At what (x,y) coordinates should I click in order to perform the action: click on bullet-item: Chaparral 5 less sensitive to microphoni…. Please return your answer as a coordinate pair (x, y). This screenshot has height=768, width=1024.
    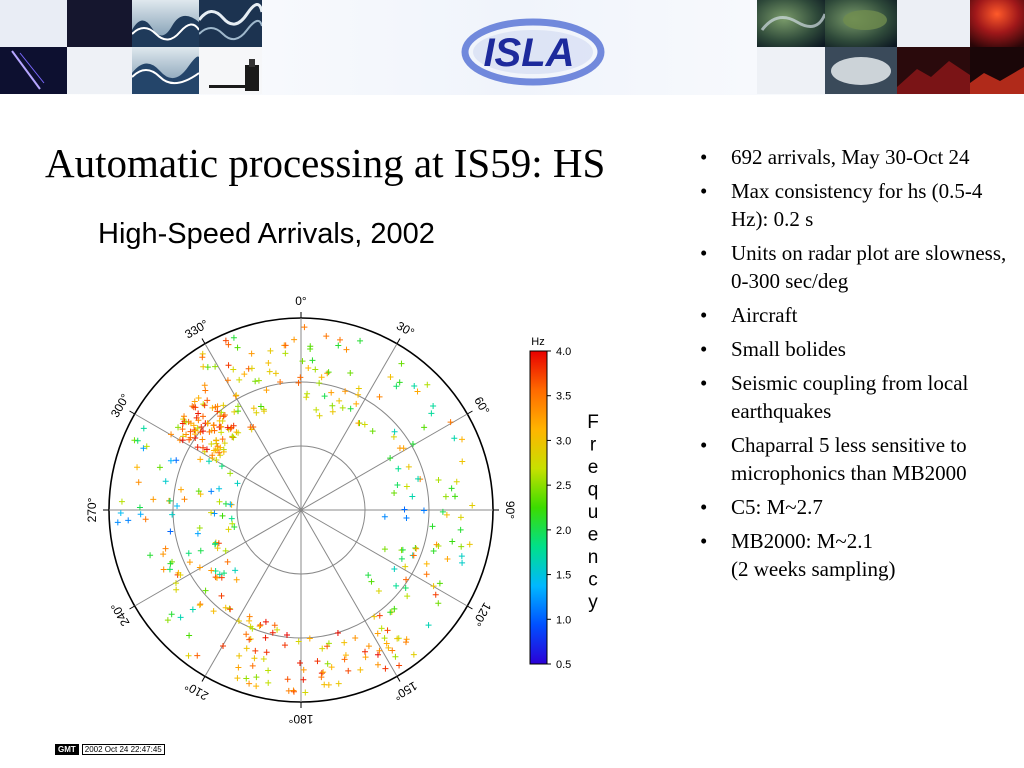
    Looking at the image, I should click on (855, 459).